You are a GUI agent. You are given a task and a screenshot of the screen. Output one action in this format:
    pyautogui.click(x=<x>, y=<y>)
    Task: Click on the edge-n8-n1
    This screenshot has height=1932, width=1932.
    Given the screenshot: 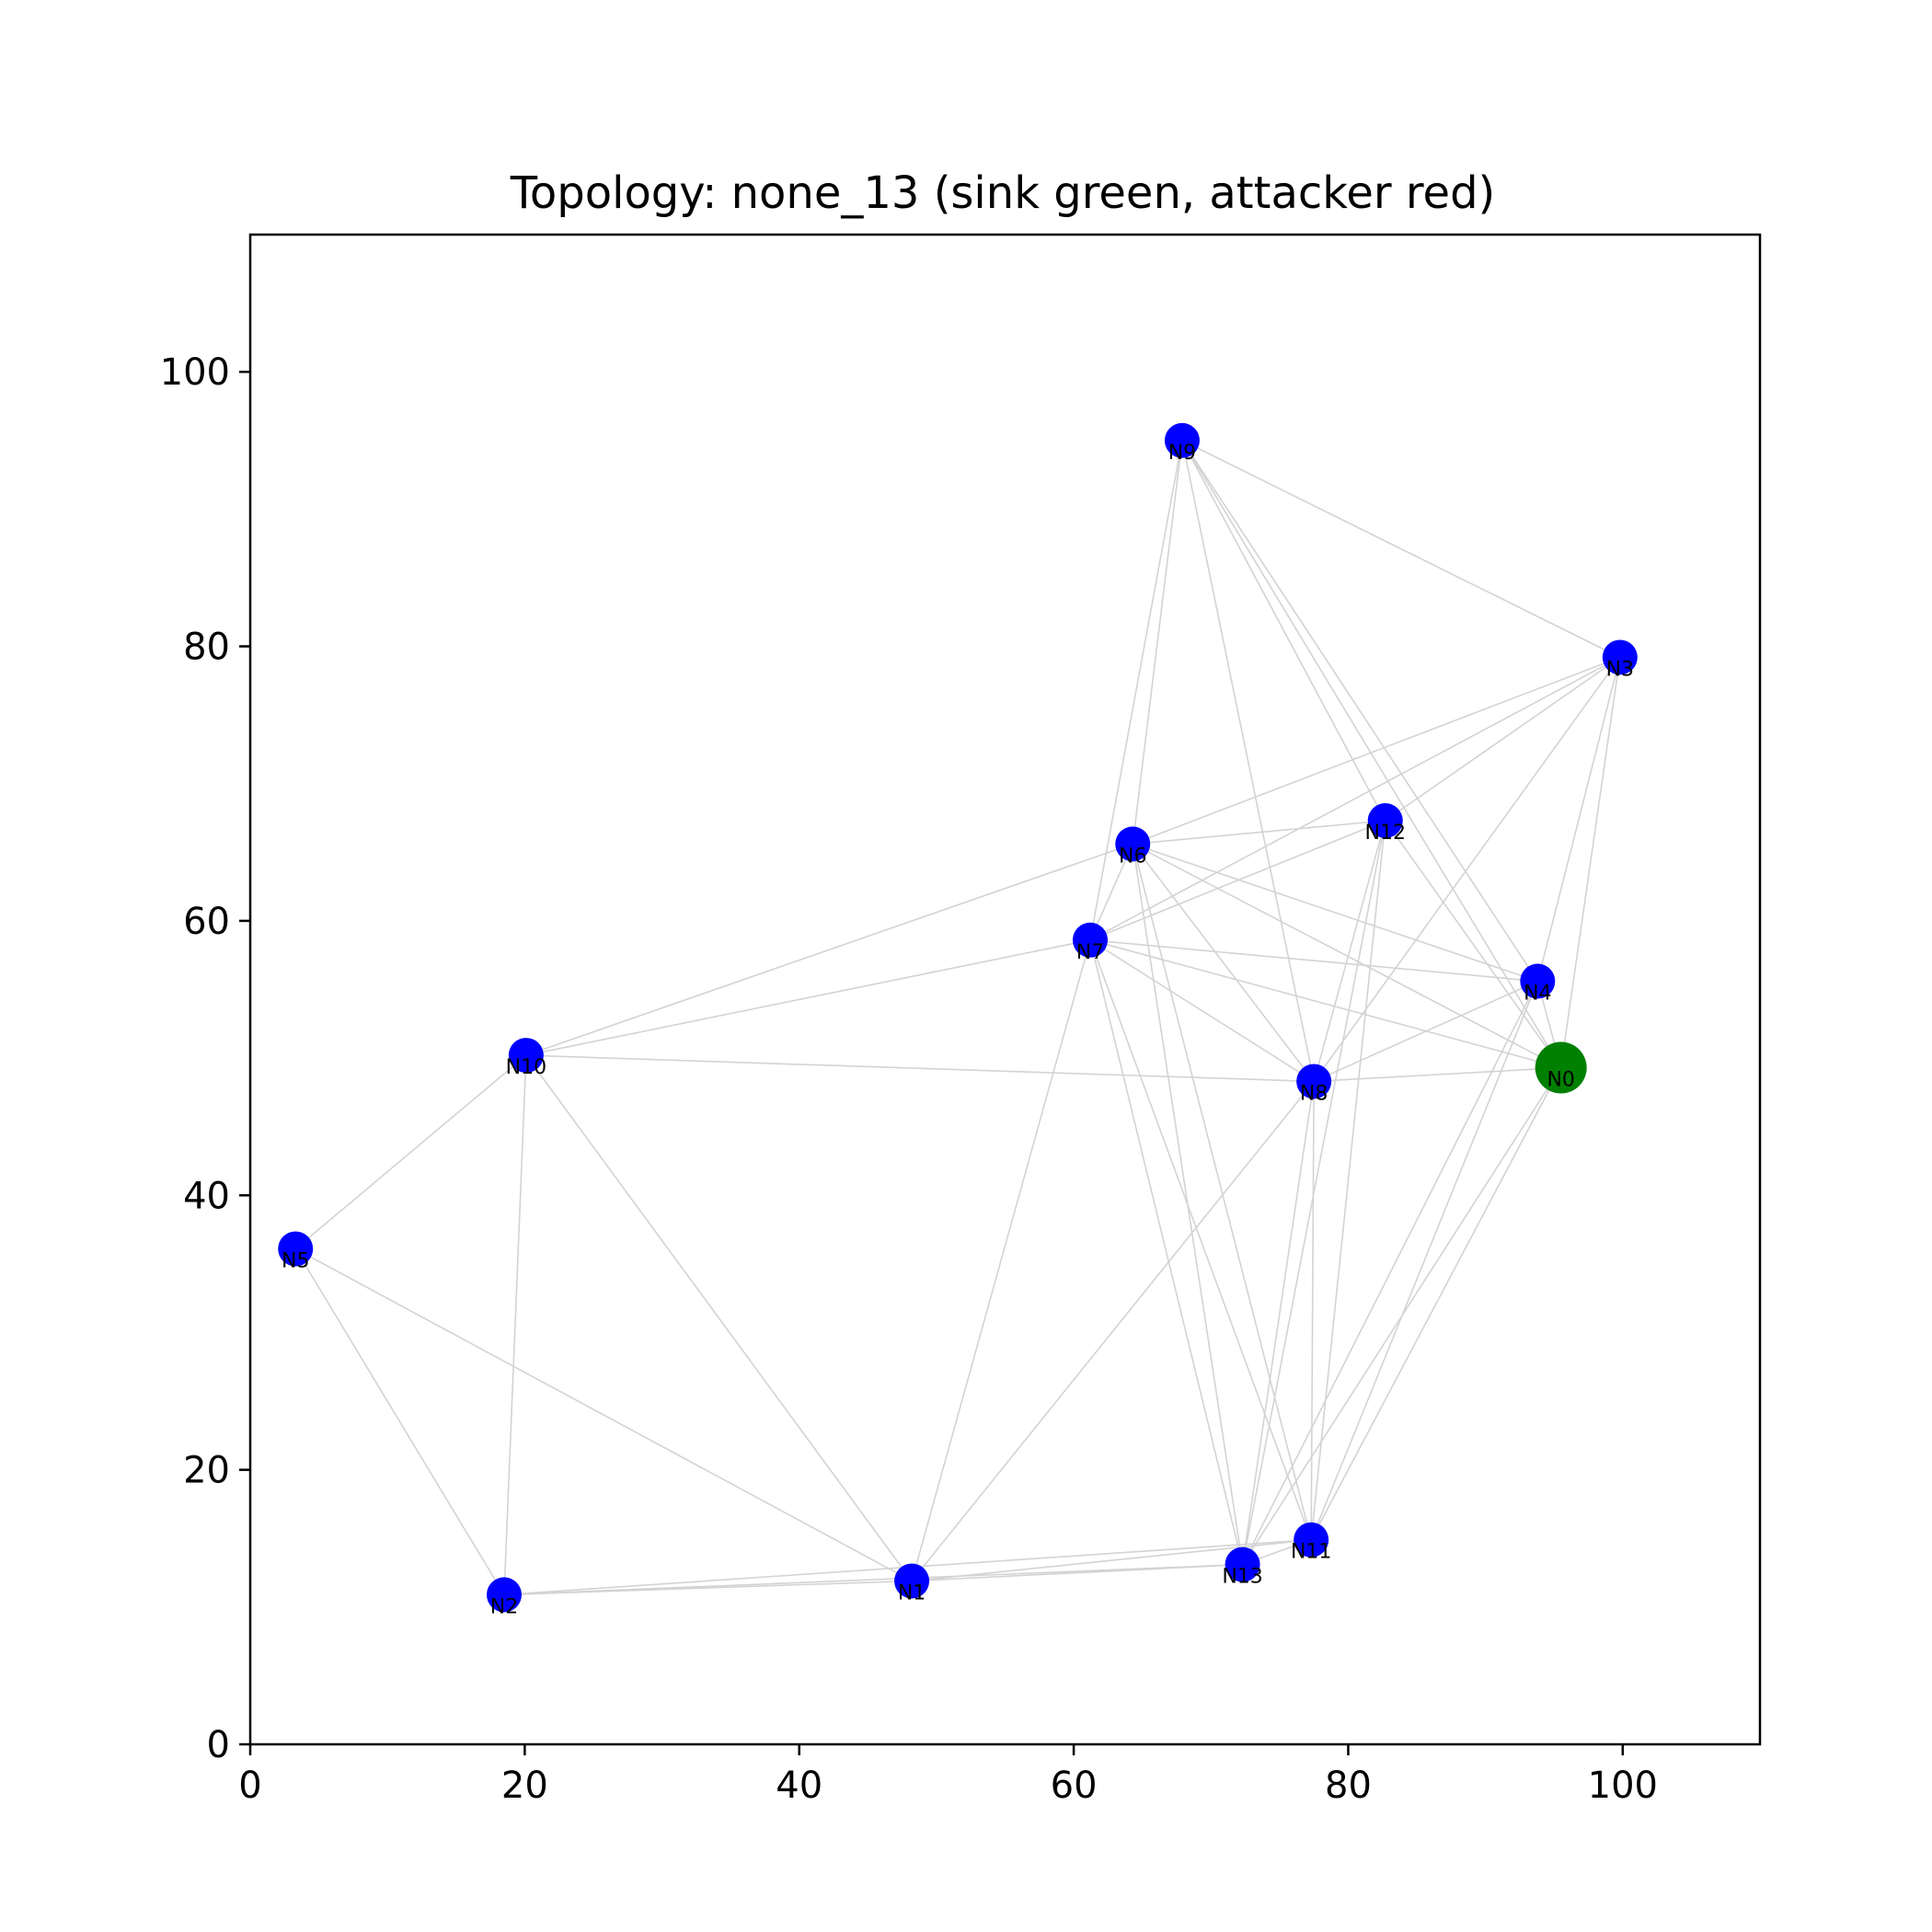 What is the action you would take?
    pyautogui.click(x=1113, y=1330)
    